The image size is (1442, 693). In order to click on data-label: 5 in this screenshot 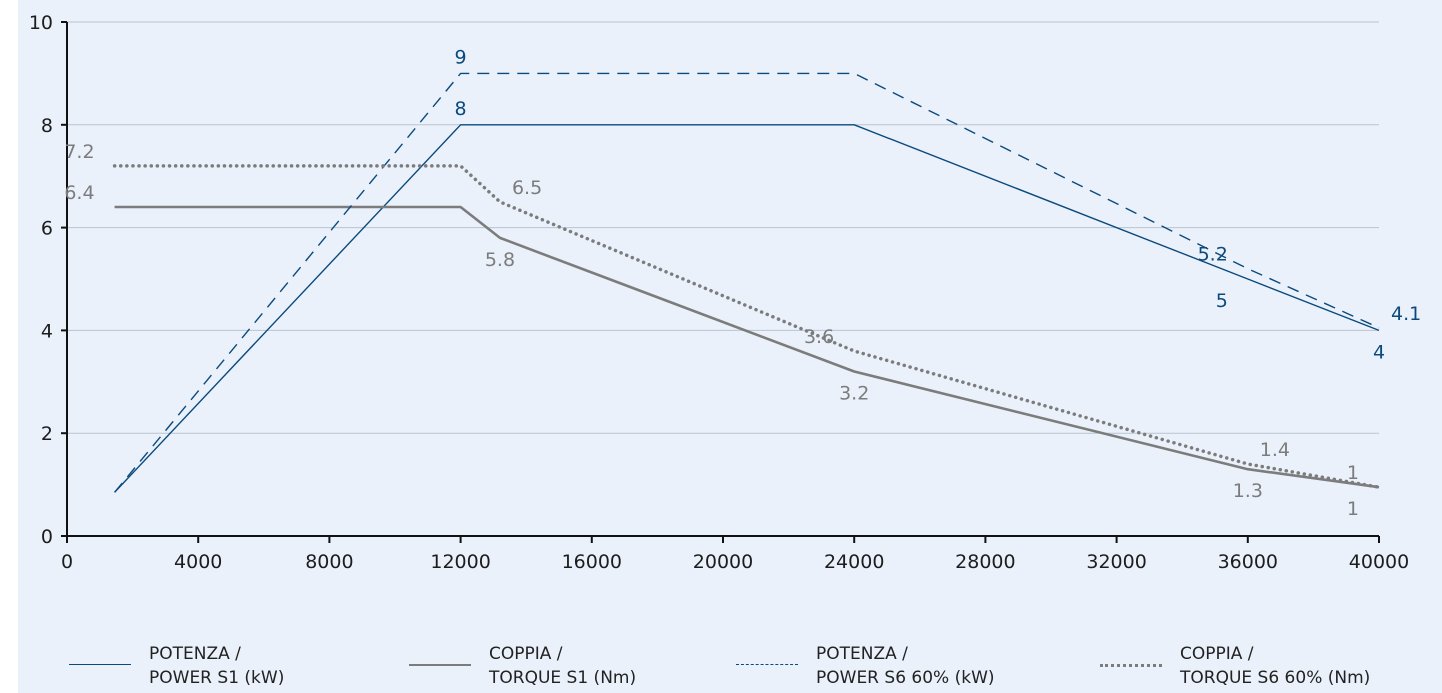, I will do `click(1222, 301)`.